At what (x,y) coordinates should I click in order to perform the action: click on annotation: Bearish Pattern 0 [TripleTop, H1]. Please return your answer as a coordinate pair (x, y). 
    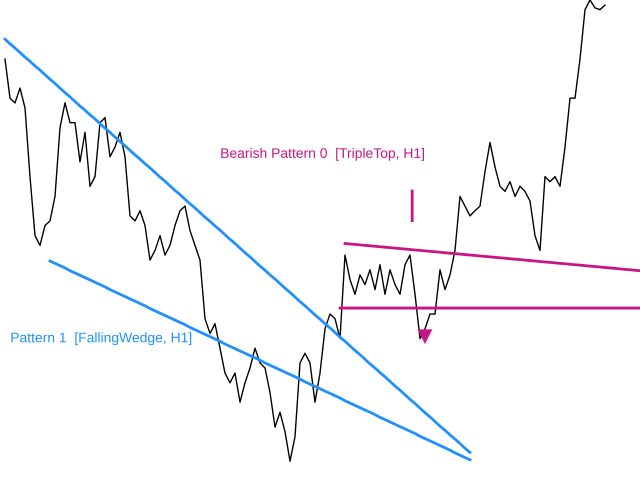
    Looking at the image, I should click on (322, 154).